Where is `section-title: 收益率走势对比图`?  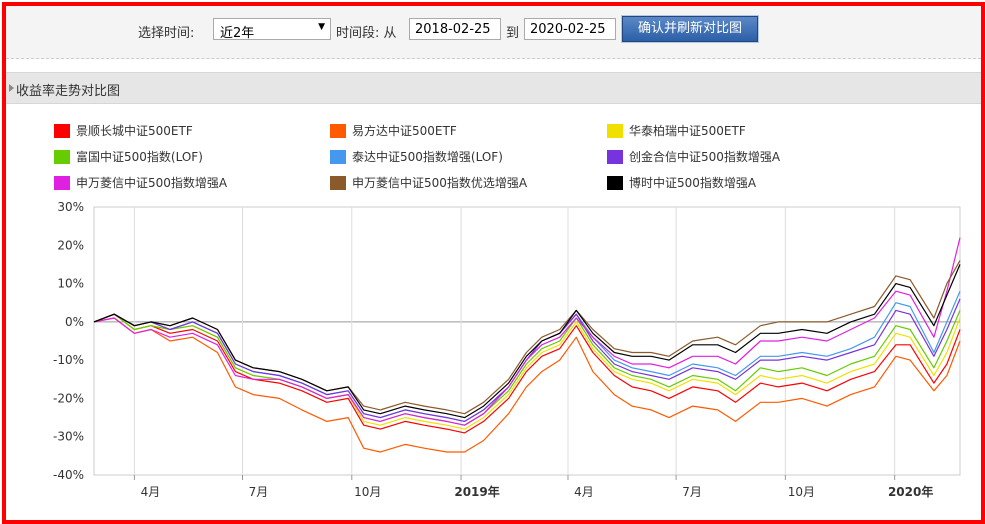 section-title: 收益率走势对比图 is located at coordinates (68, 91).